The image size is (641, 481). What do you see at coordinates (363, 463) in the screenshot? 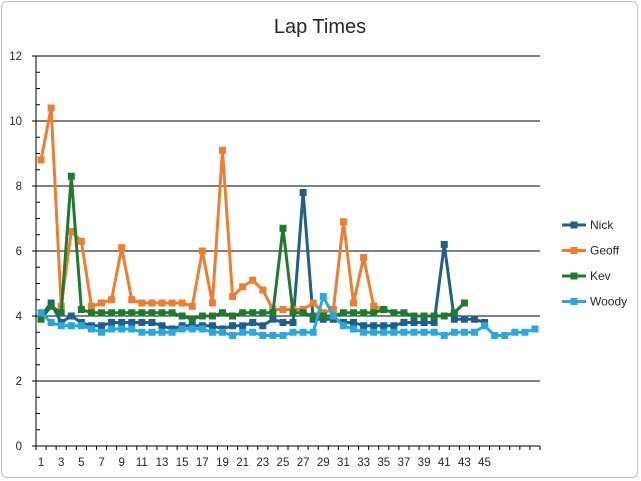
I see `x-tick-label: 33` at bounding box center [363, 463].